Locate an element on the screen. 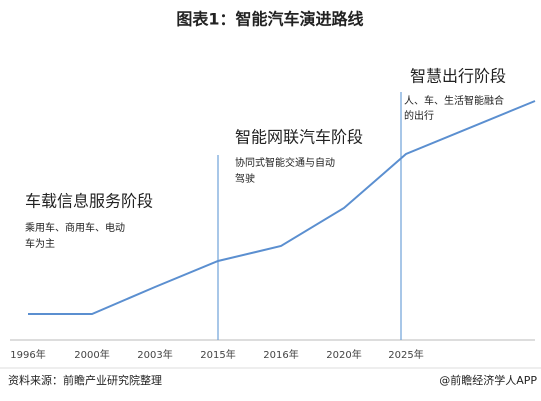  timeline-label: 2020年 is located at coordinates (343, 354).